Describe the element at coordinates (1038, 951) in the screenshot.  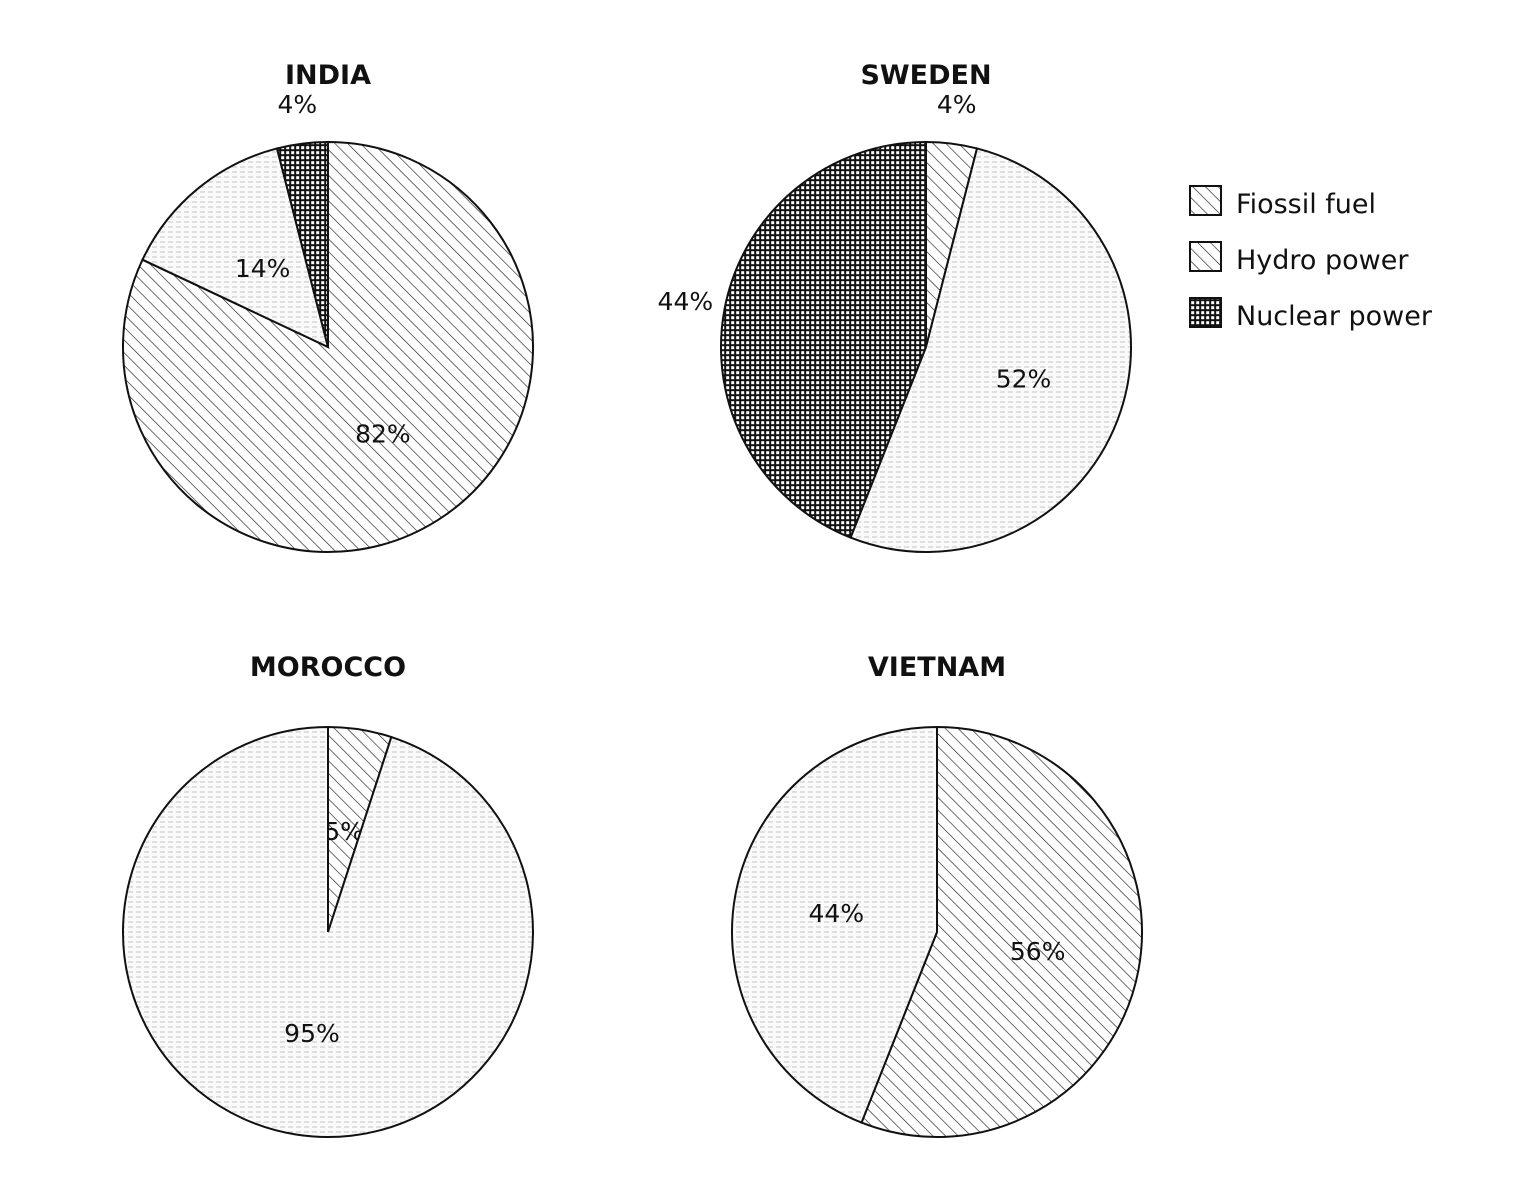
I see `slice-label: 56%` at that location.